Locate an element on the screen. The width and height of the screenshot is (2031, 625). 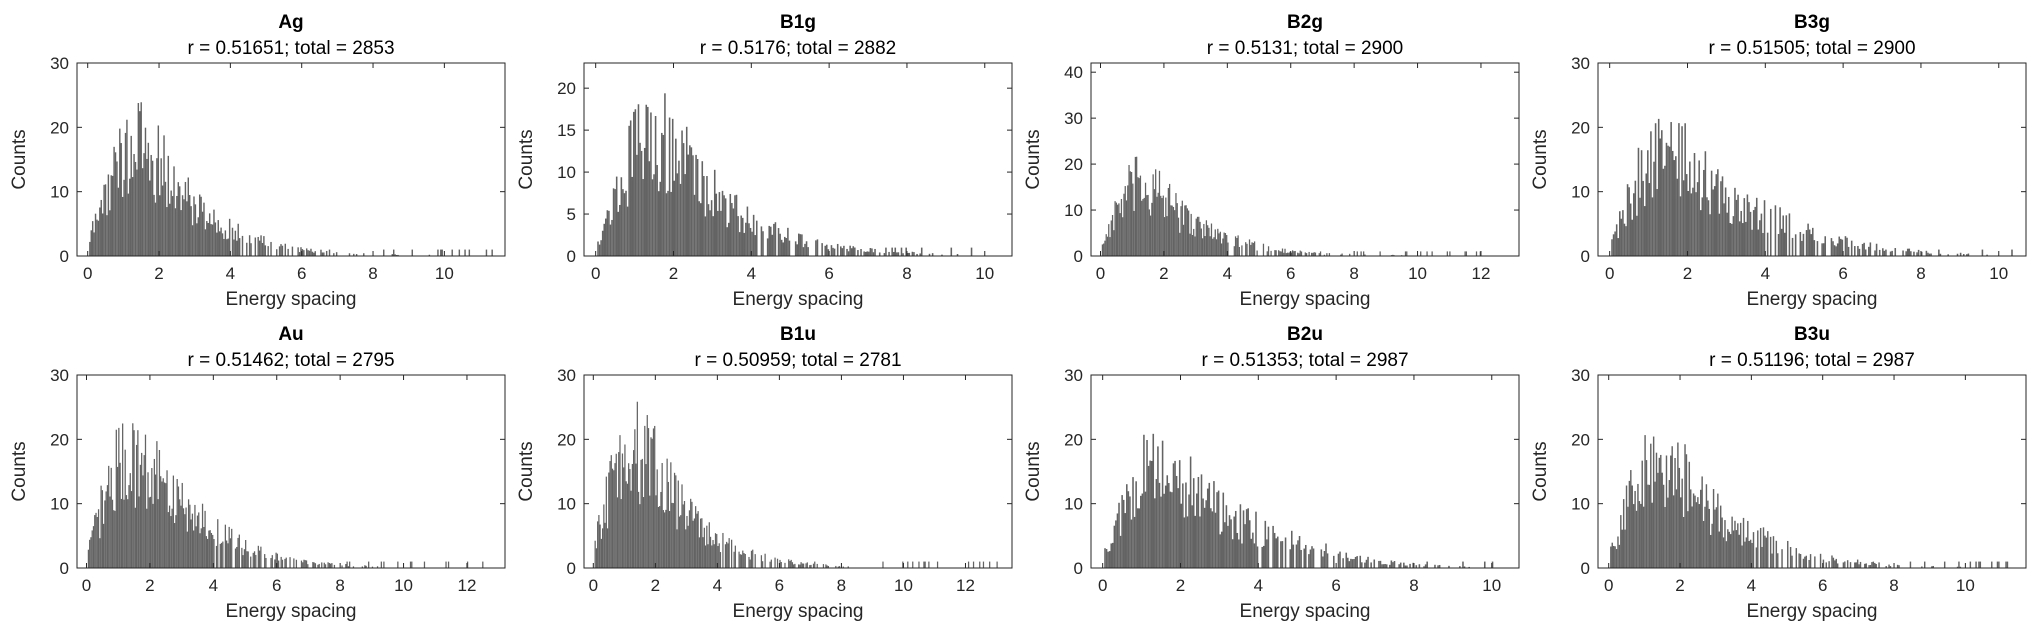
x-tick-label: 8 is located at coordinates (841, 585).